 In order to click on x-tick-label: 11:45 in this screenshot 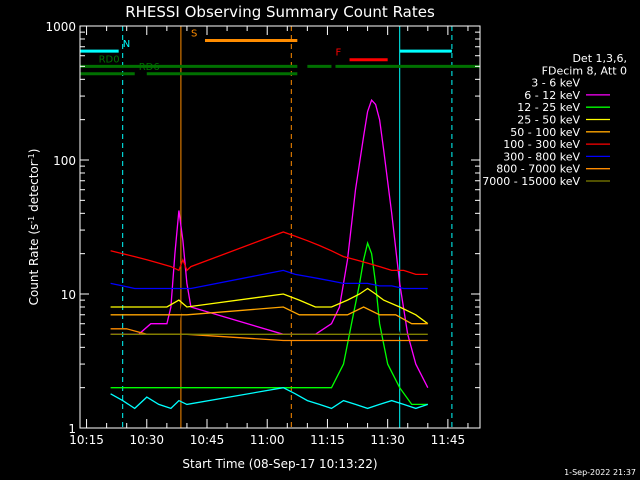, I will do `click(448, 440)`.